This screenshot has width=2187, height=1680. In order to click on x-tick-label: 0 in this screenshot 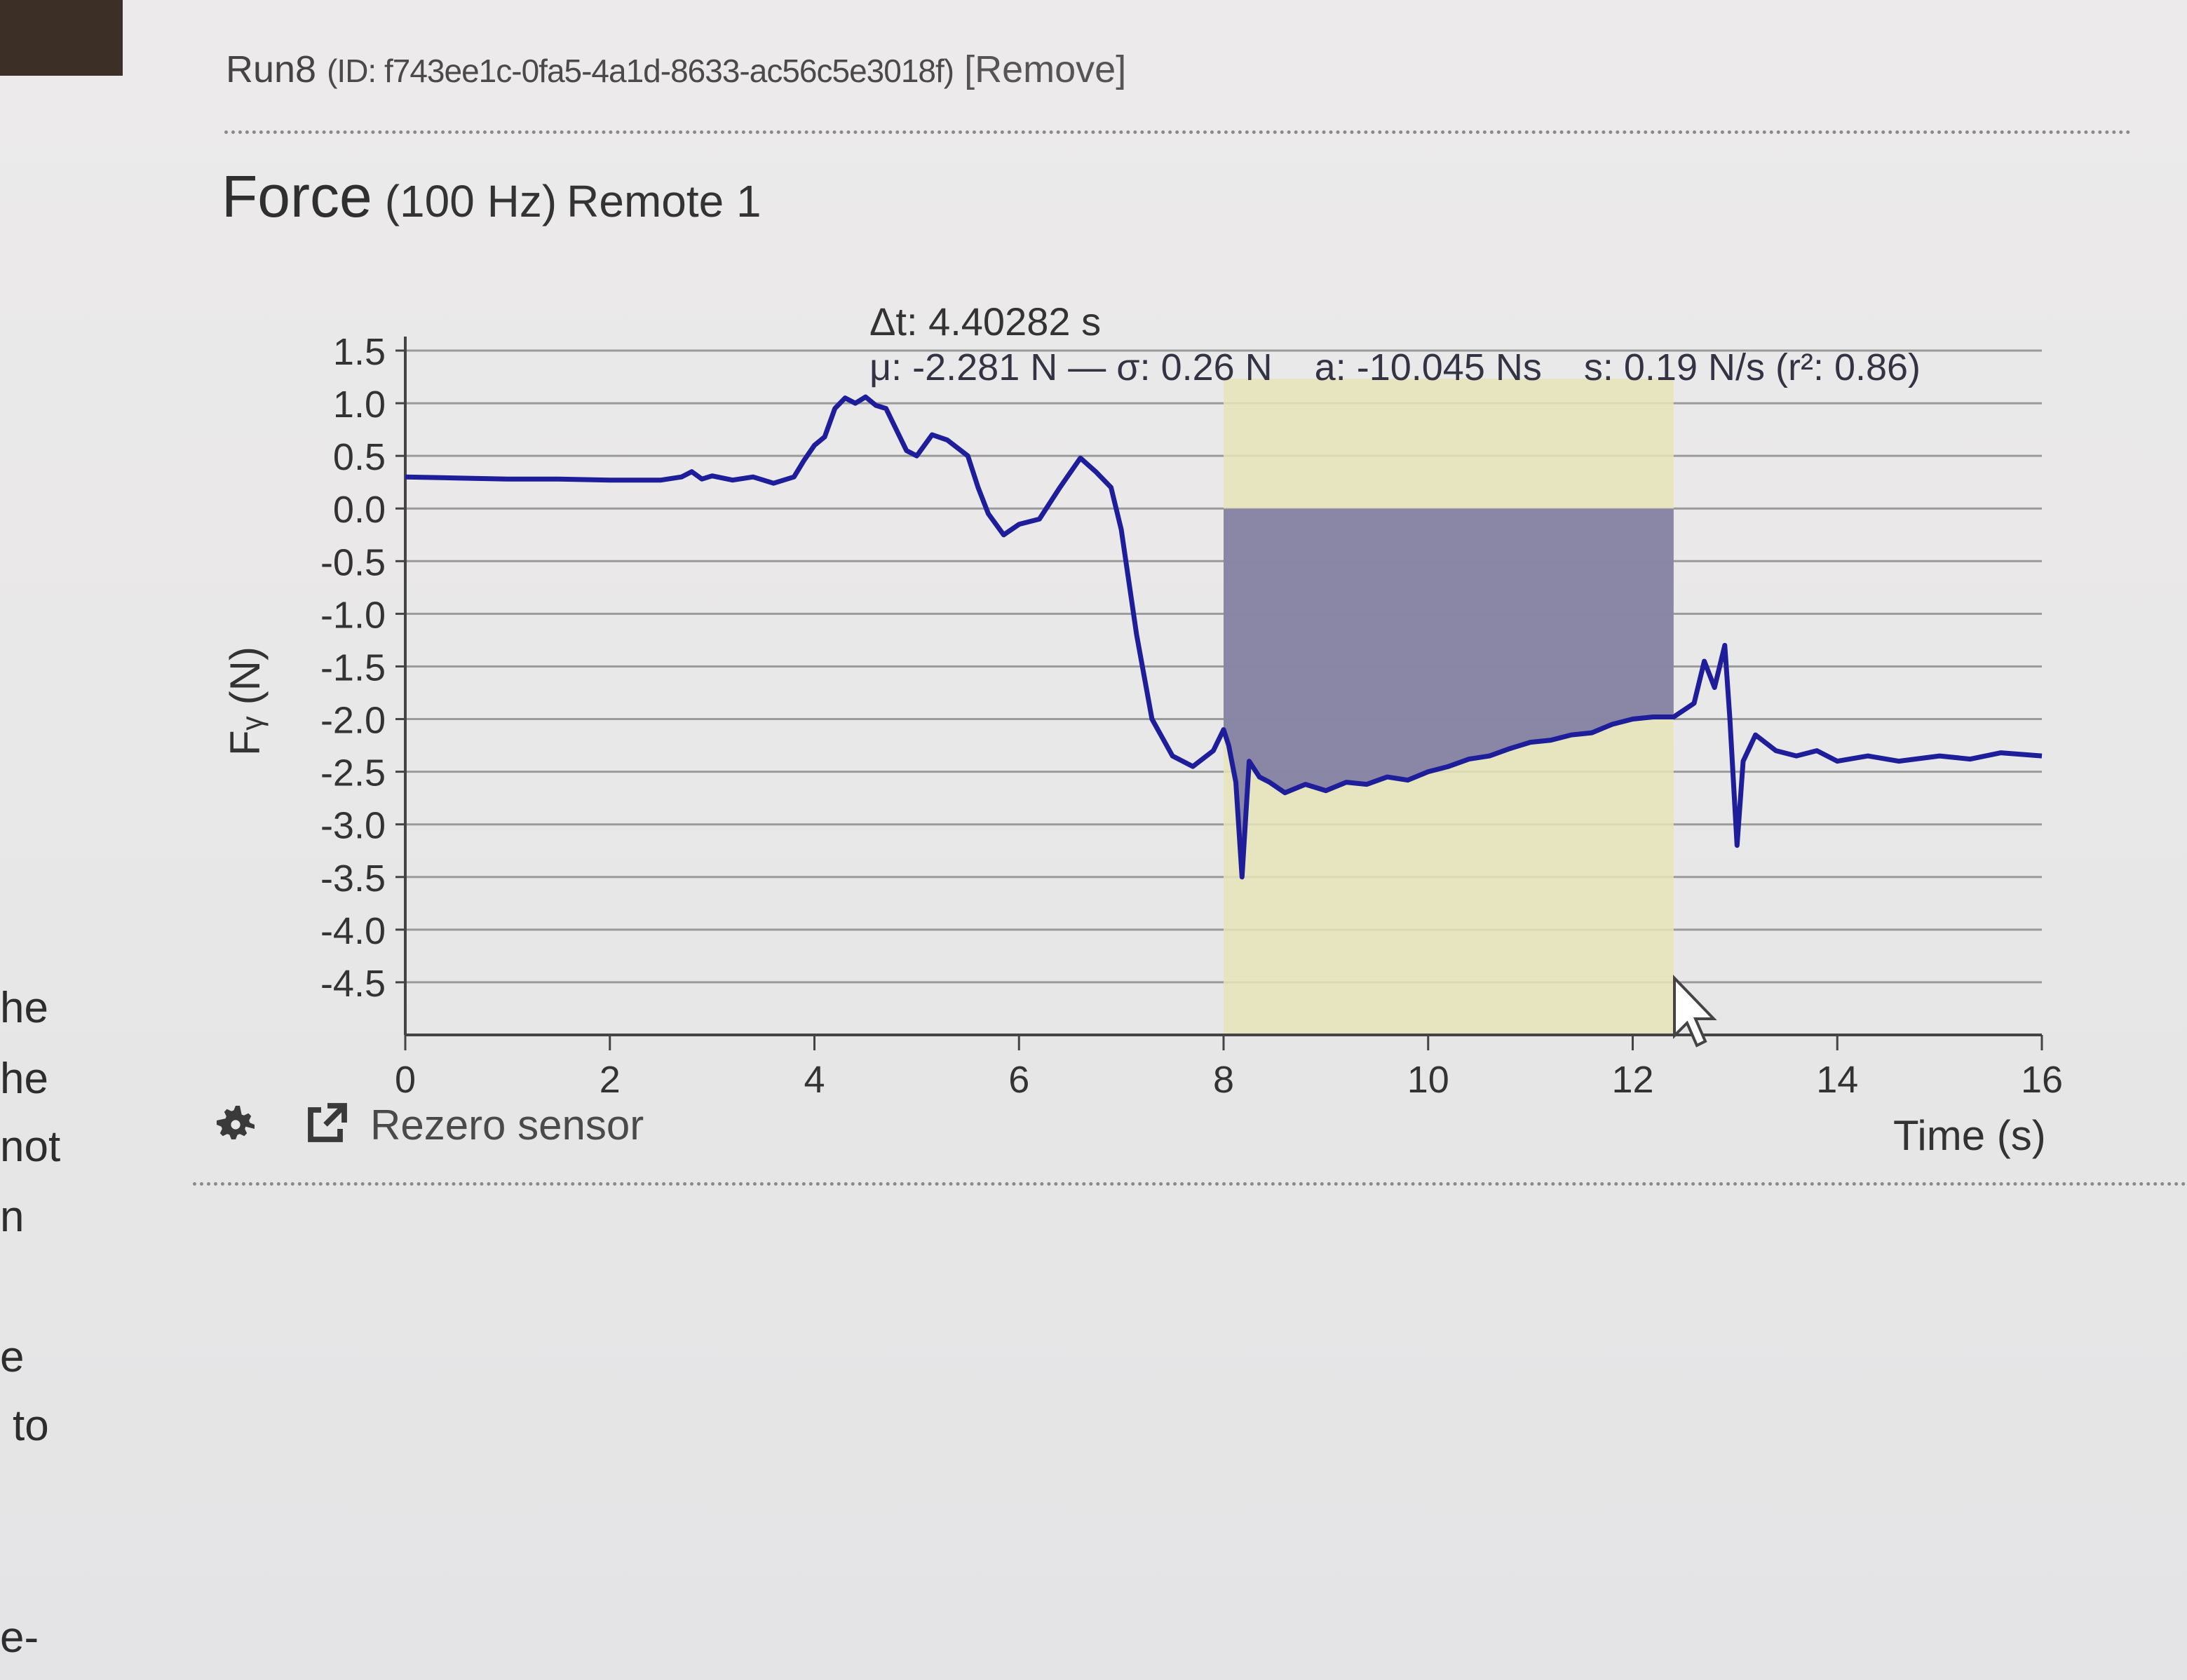, I will do `click(405, 1080)`.